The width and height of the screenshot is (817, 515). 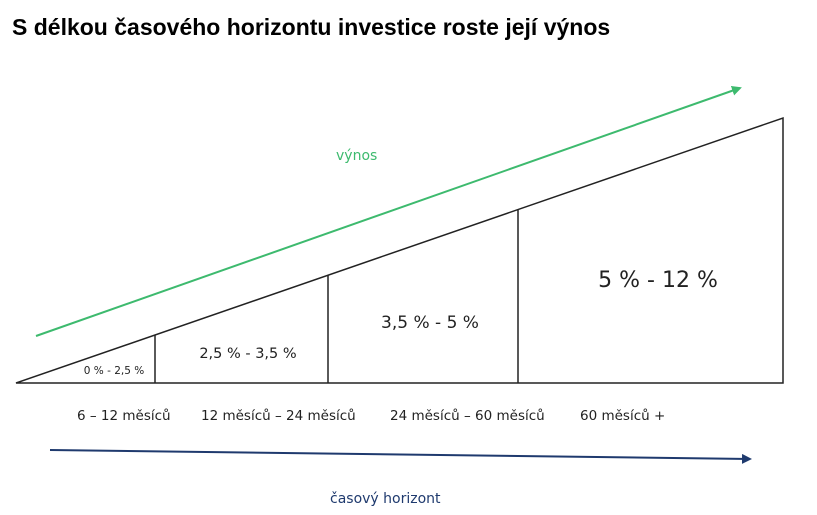 I want to click on segment-3-period: 24 měsíců – 60 měsíců, so click(x=467, y=416).